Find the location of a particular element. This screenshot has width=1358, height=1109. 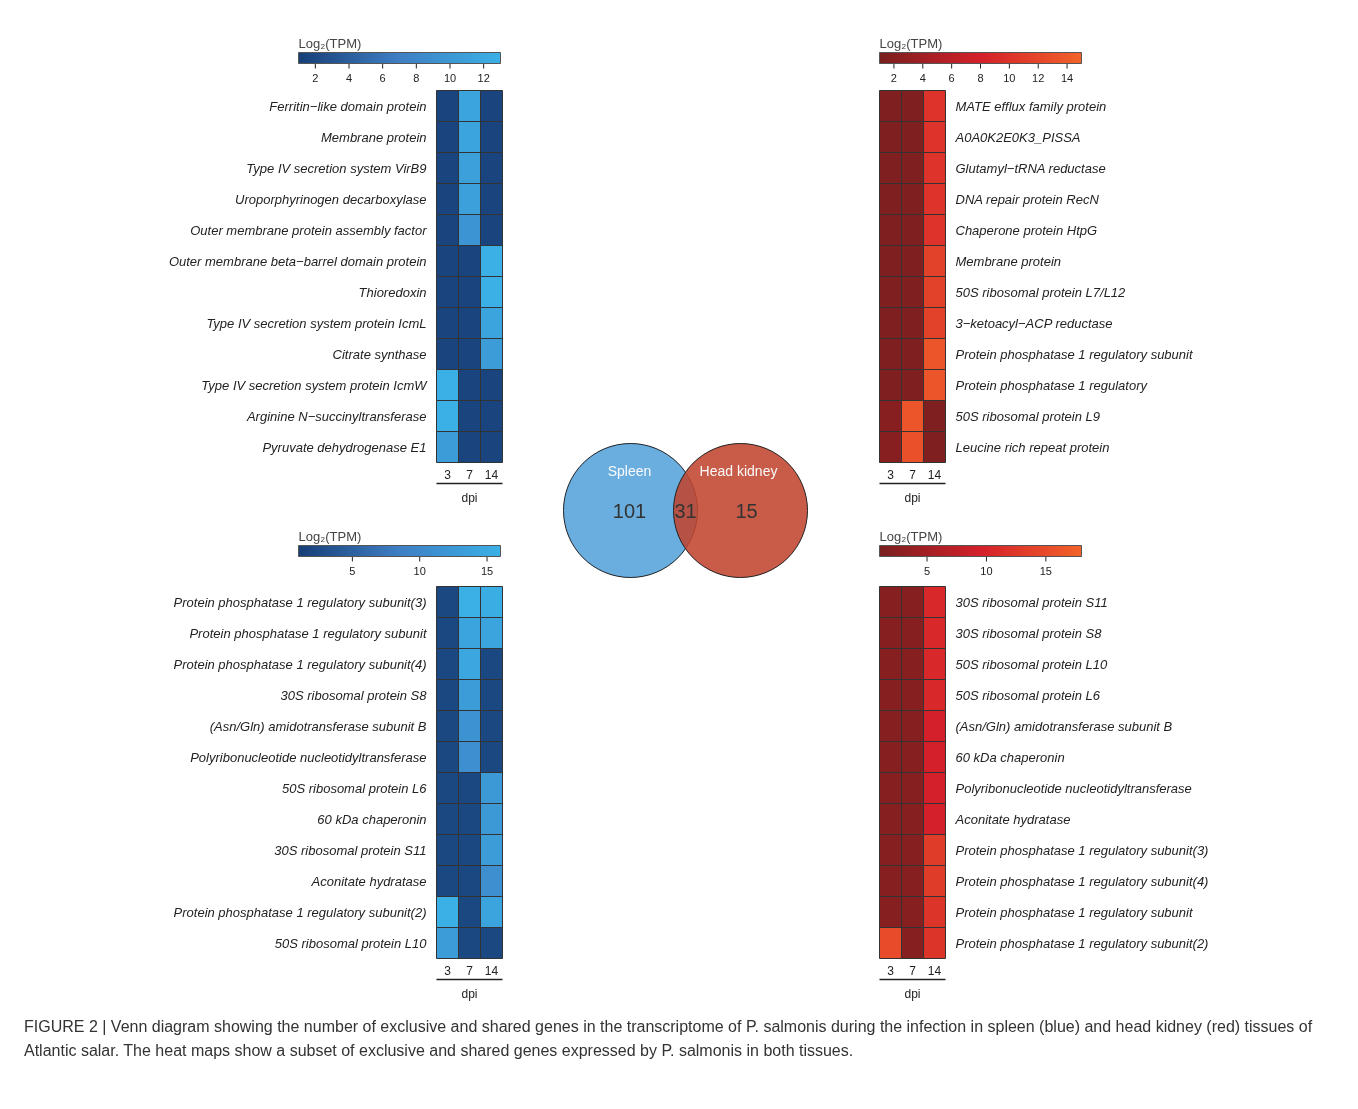

y-tick-label: 50S ribosomal protein L7/L12 is located at coordinates (1041, 292).